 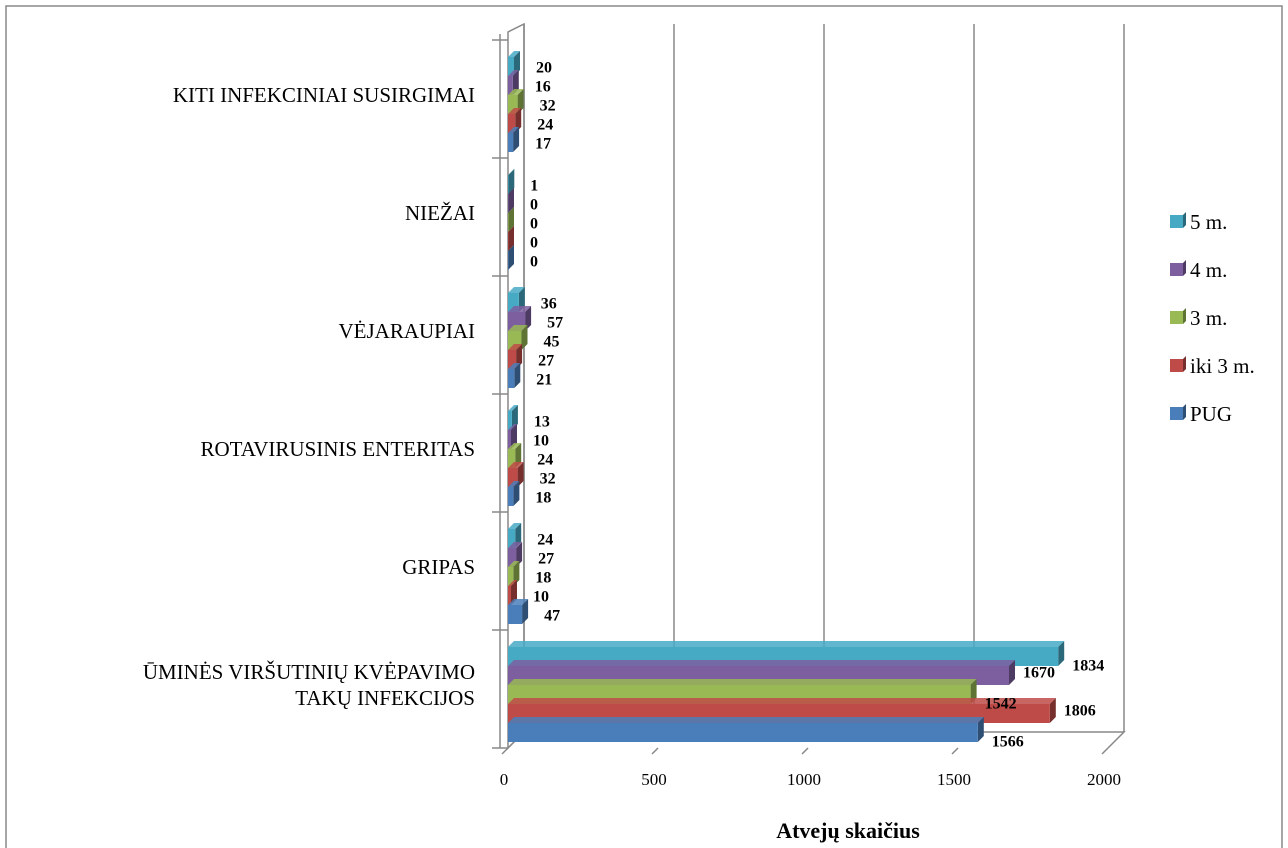 What do you see at coordinates (1198, 318) in the screenshot?
I see `legend-item: 3 m.` at bounding box center [1198, 318].